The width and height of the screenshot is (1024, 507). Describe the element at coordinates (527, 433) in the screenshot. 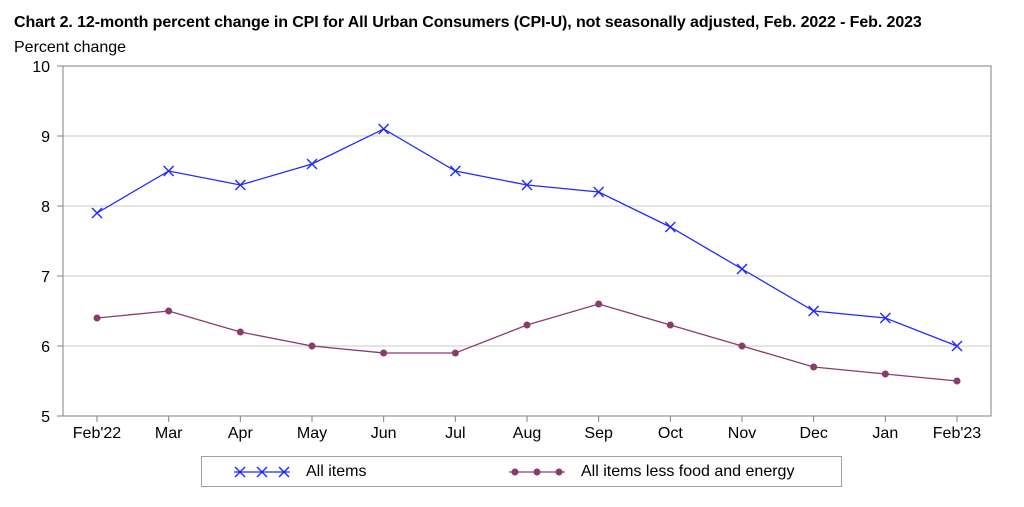

I see `x-tick-label: Aug` at that location.